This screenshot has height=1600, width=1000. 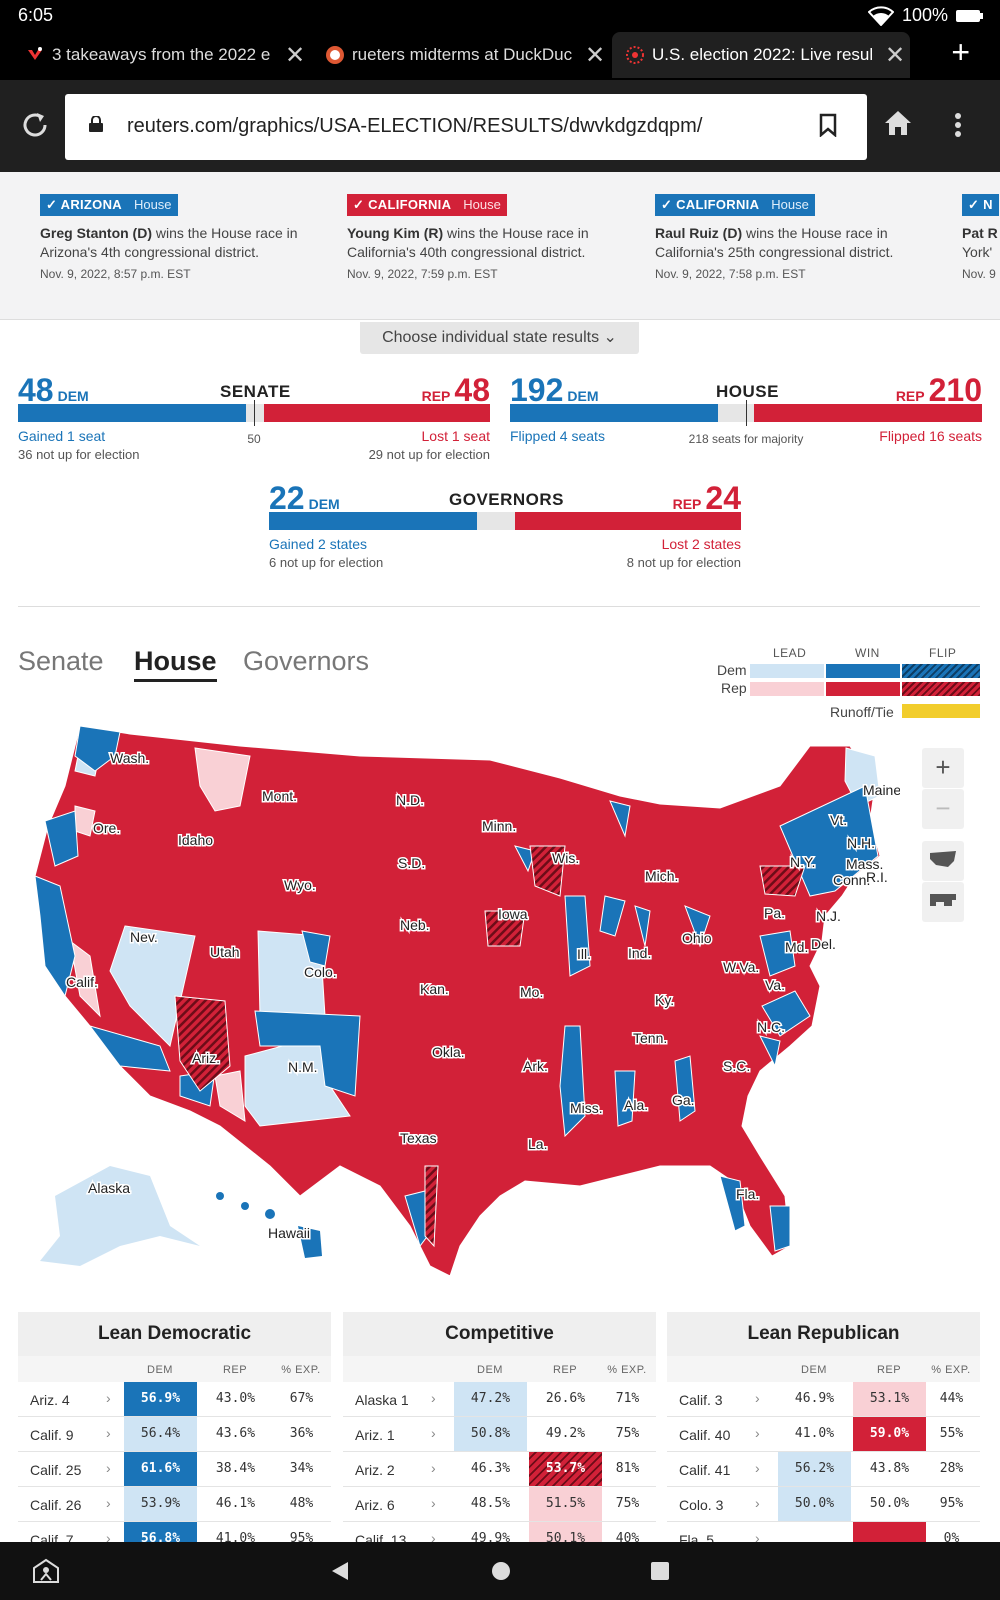 I want to click on map-label: La., so click(x=537, y=1144).